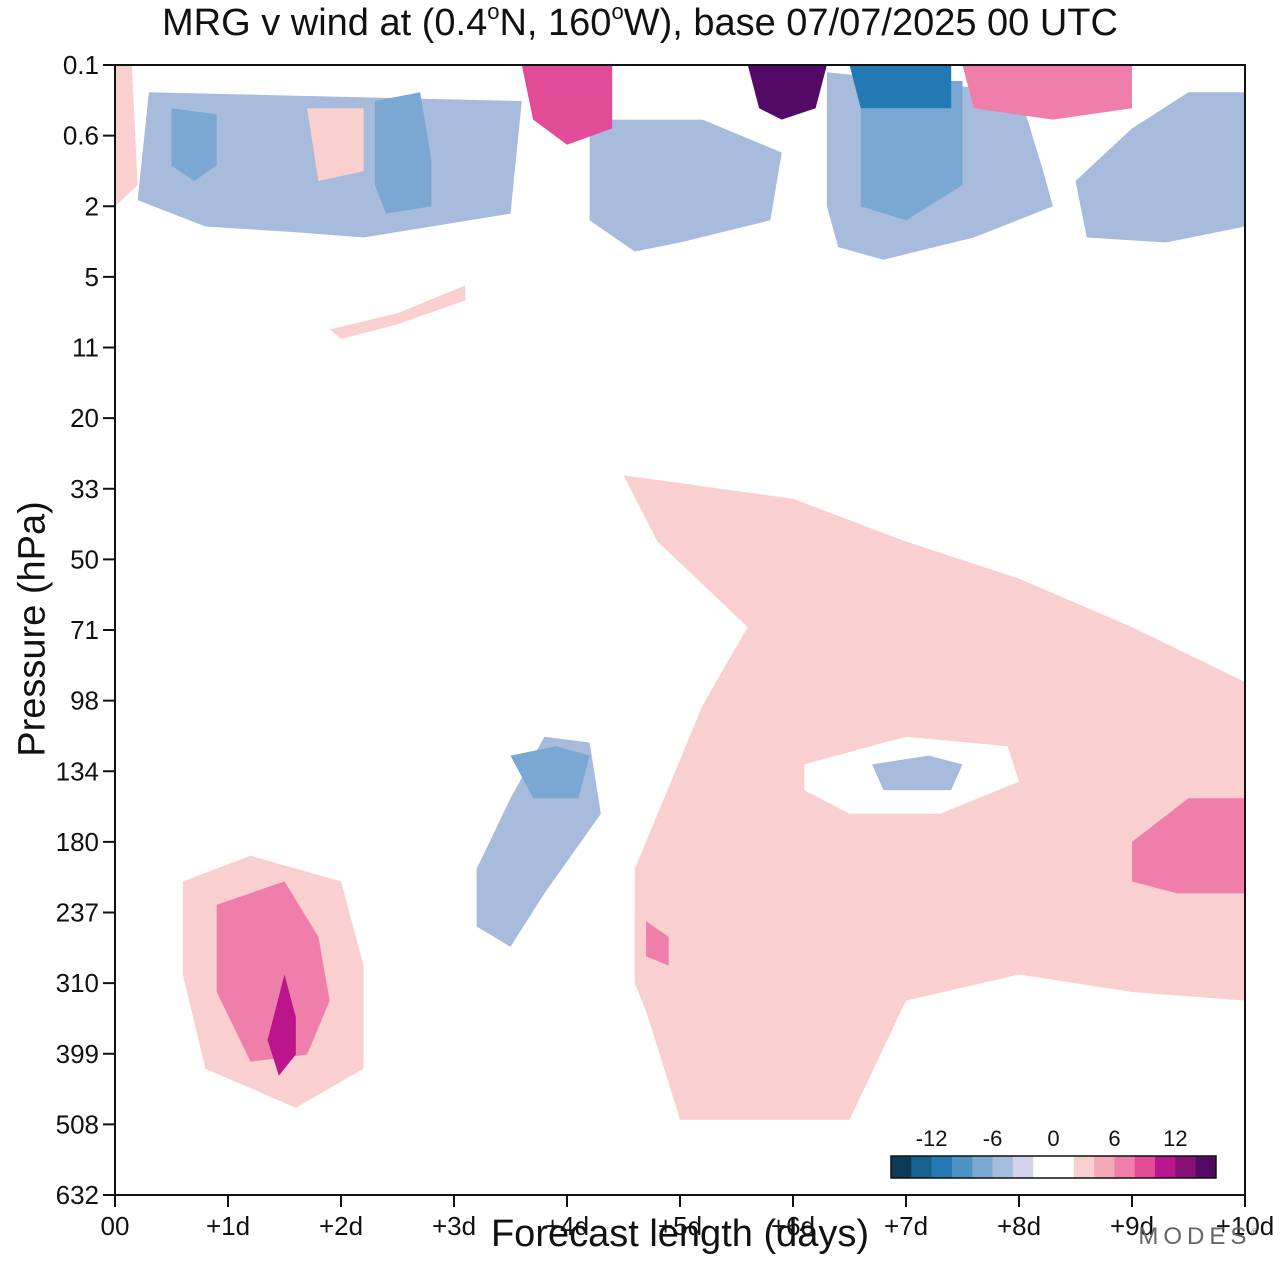  Describe the element at coordinates (81, 136) in the screenshot. I see `y-tick-label: 0.6` at that location.